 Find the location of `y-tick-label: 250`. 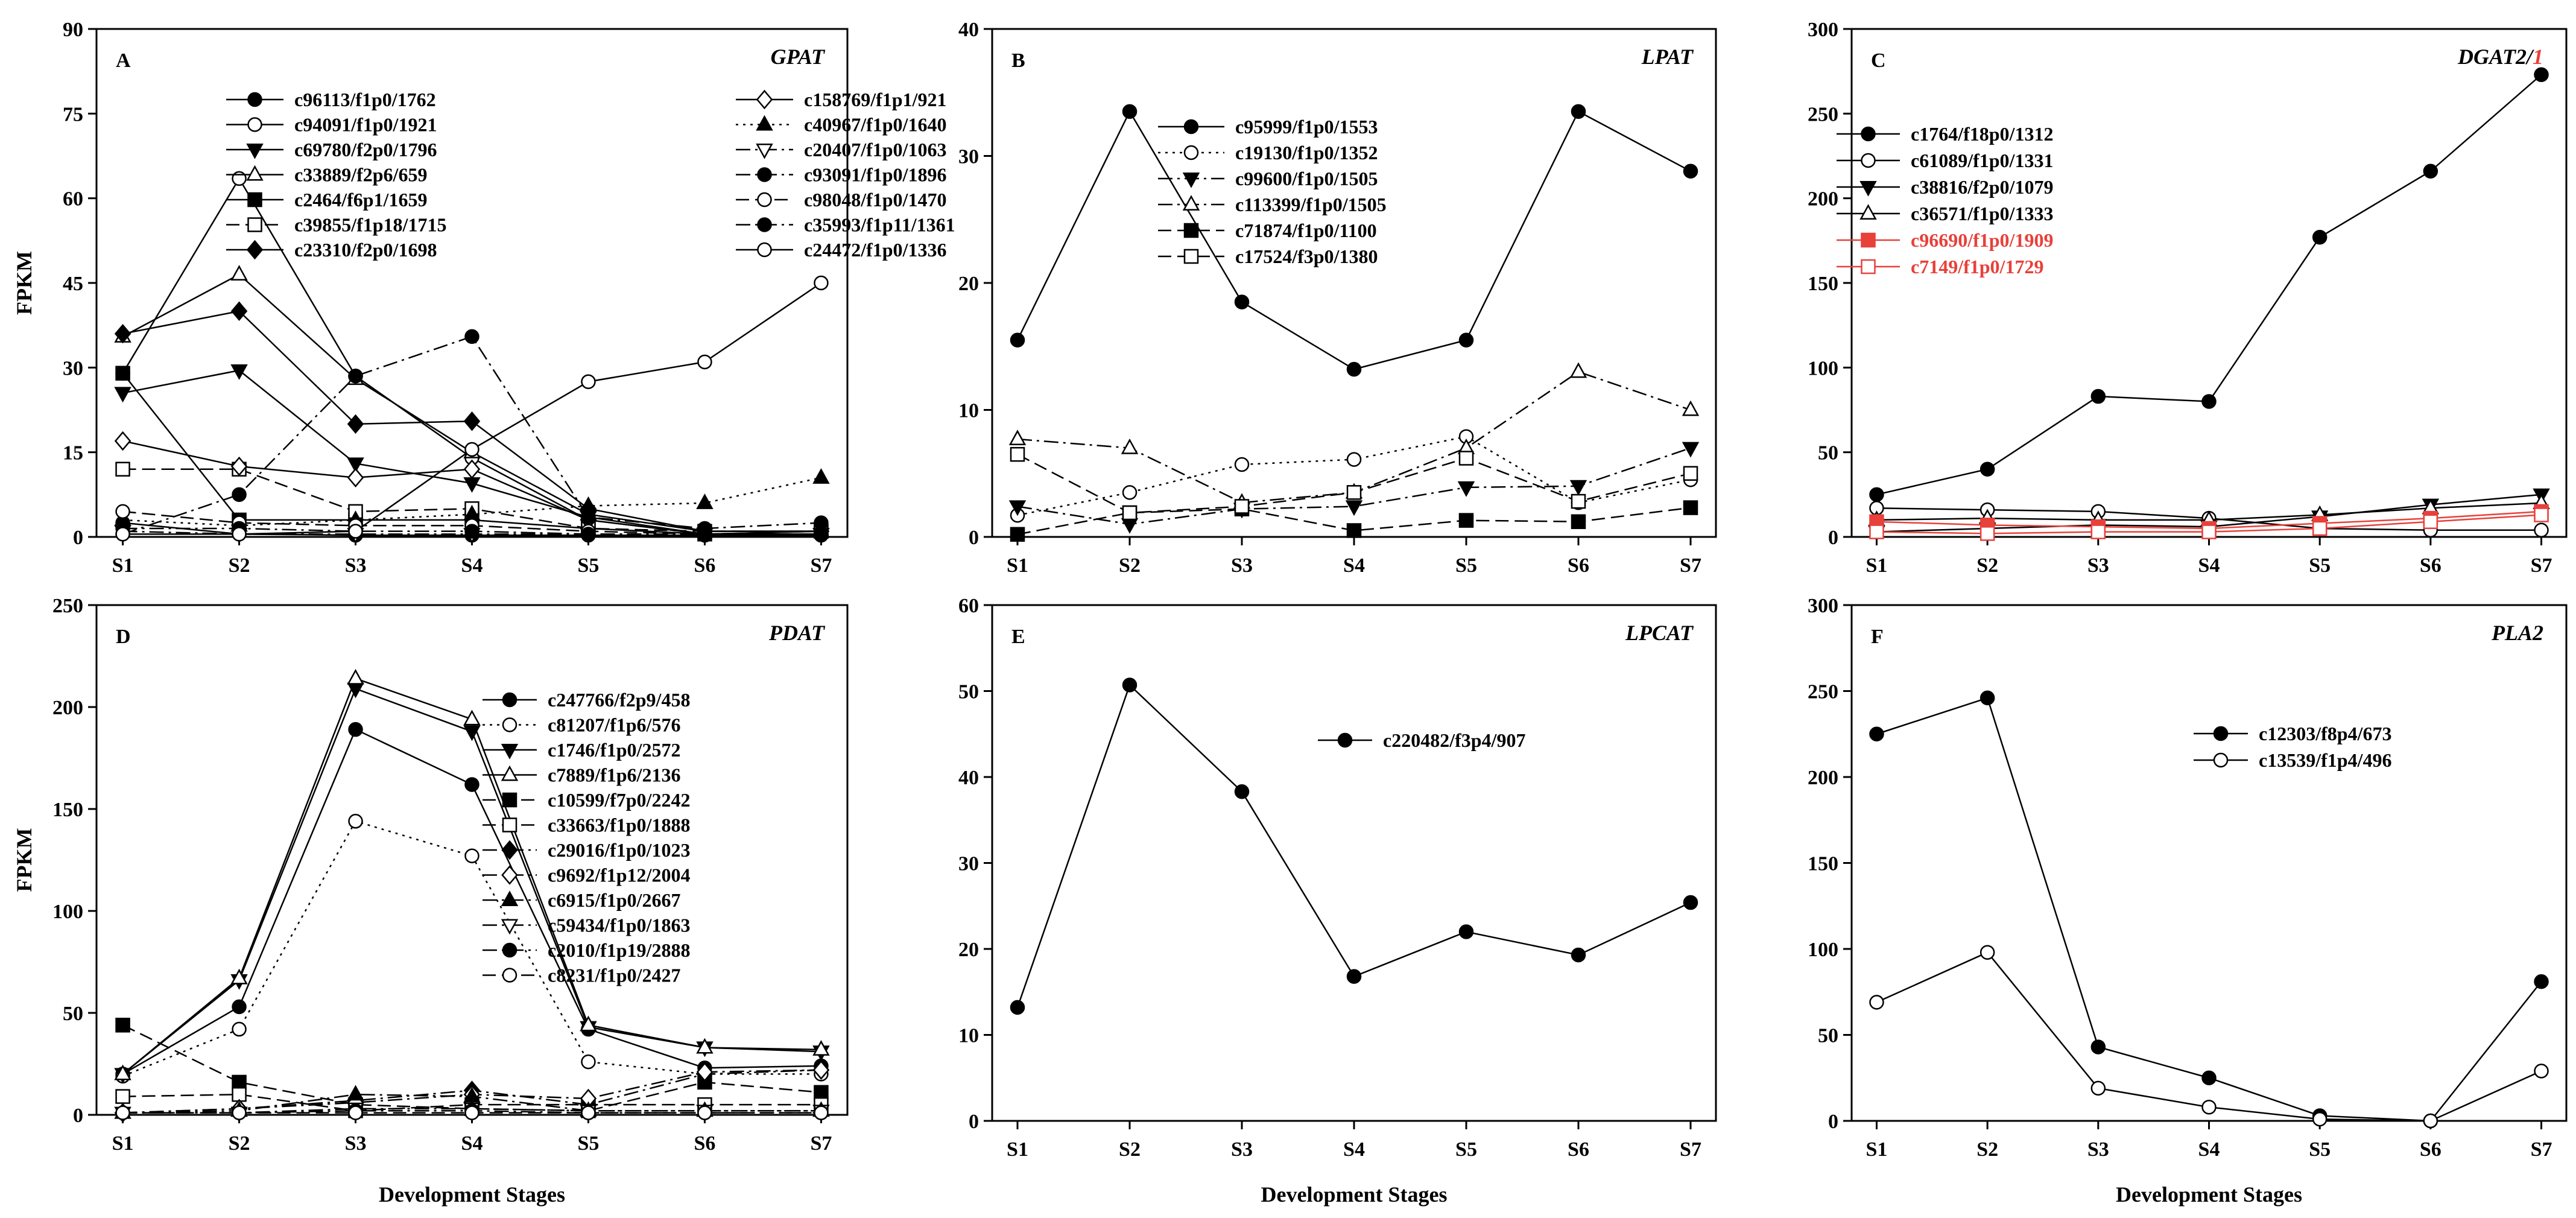

y-tick-label: 250 is located at coordinates (67, 606).